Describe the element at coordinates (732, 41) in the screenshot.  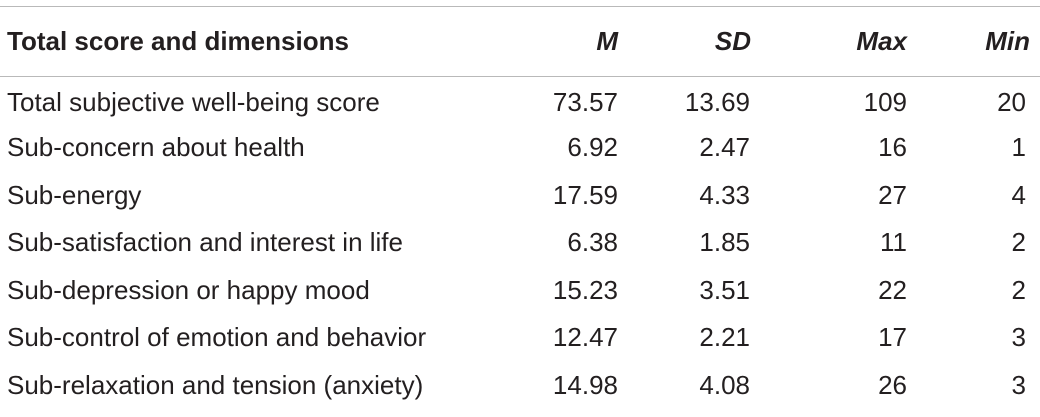
I see `header-sd: SD` at that location.